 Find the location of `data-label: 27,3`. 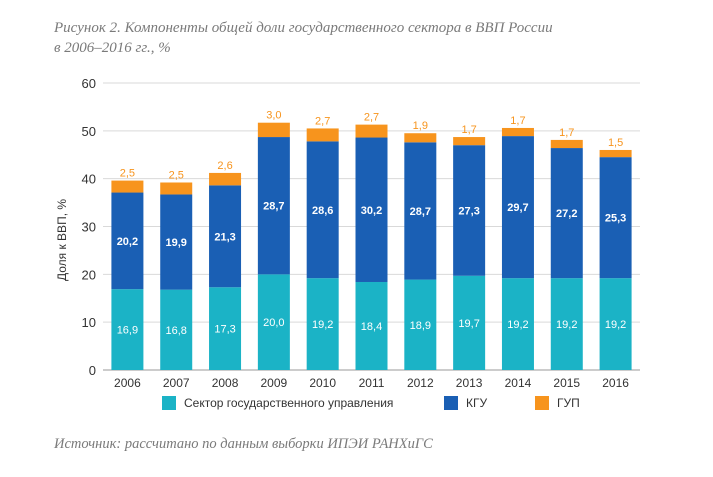

data-label: 27,3 is located at coordinates (468, 211).